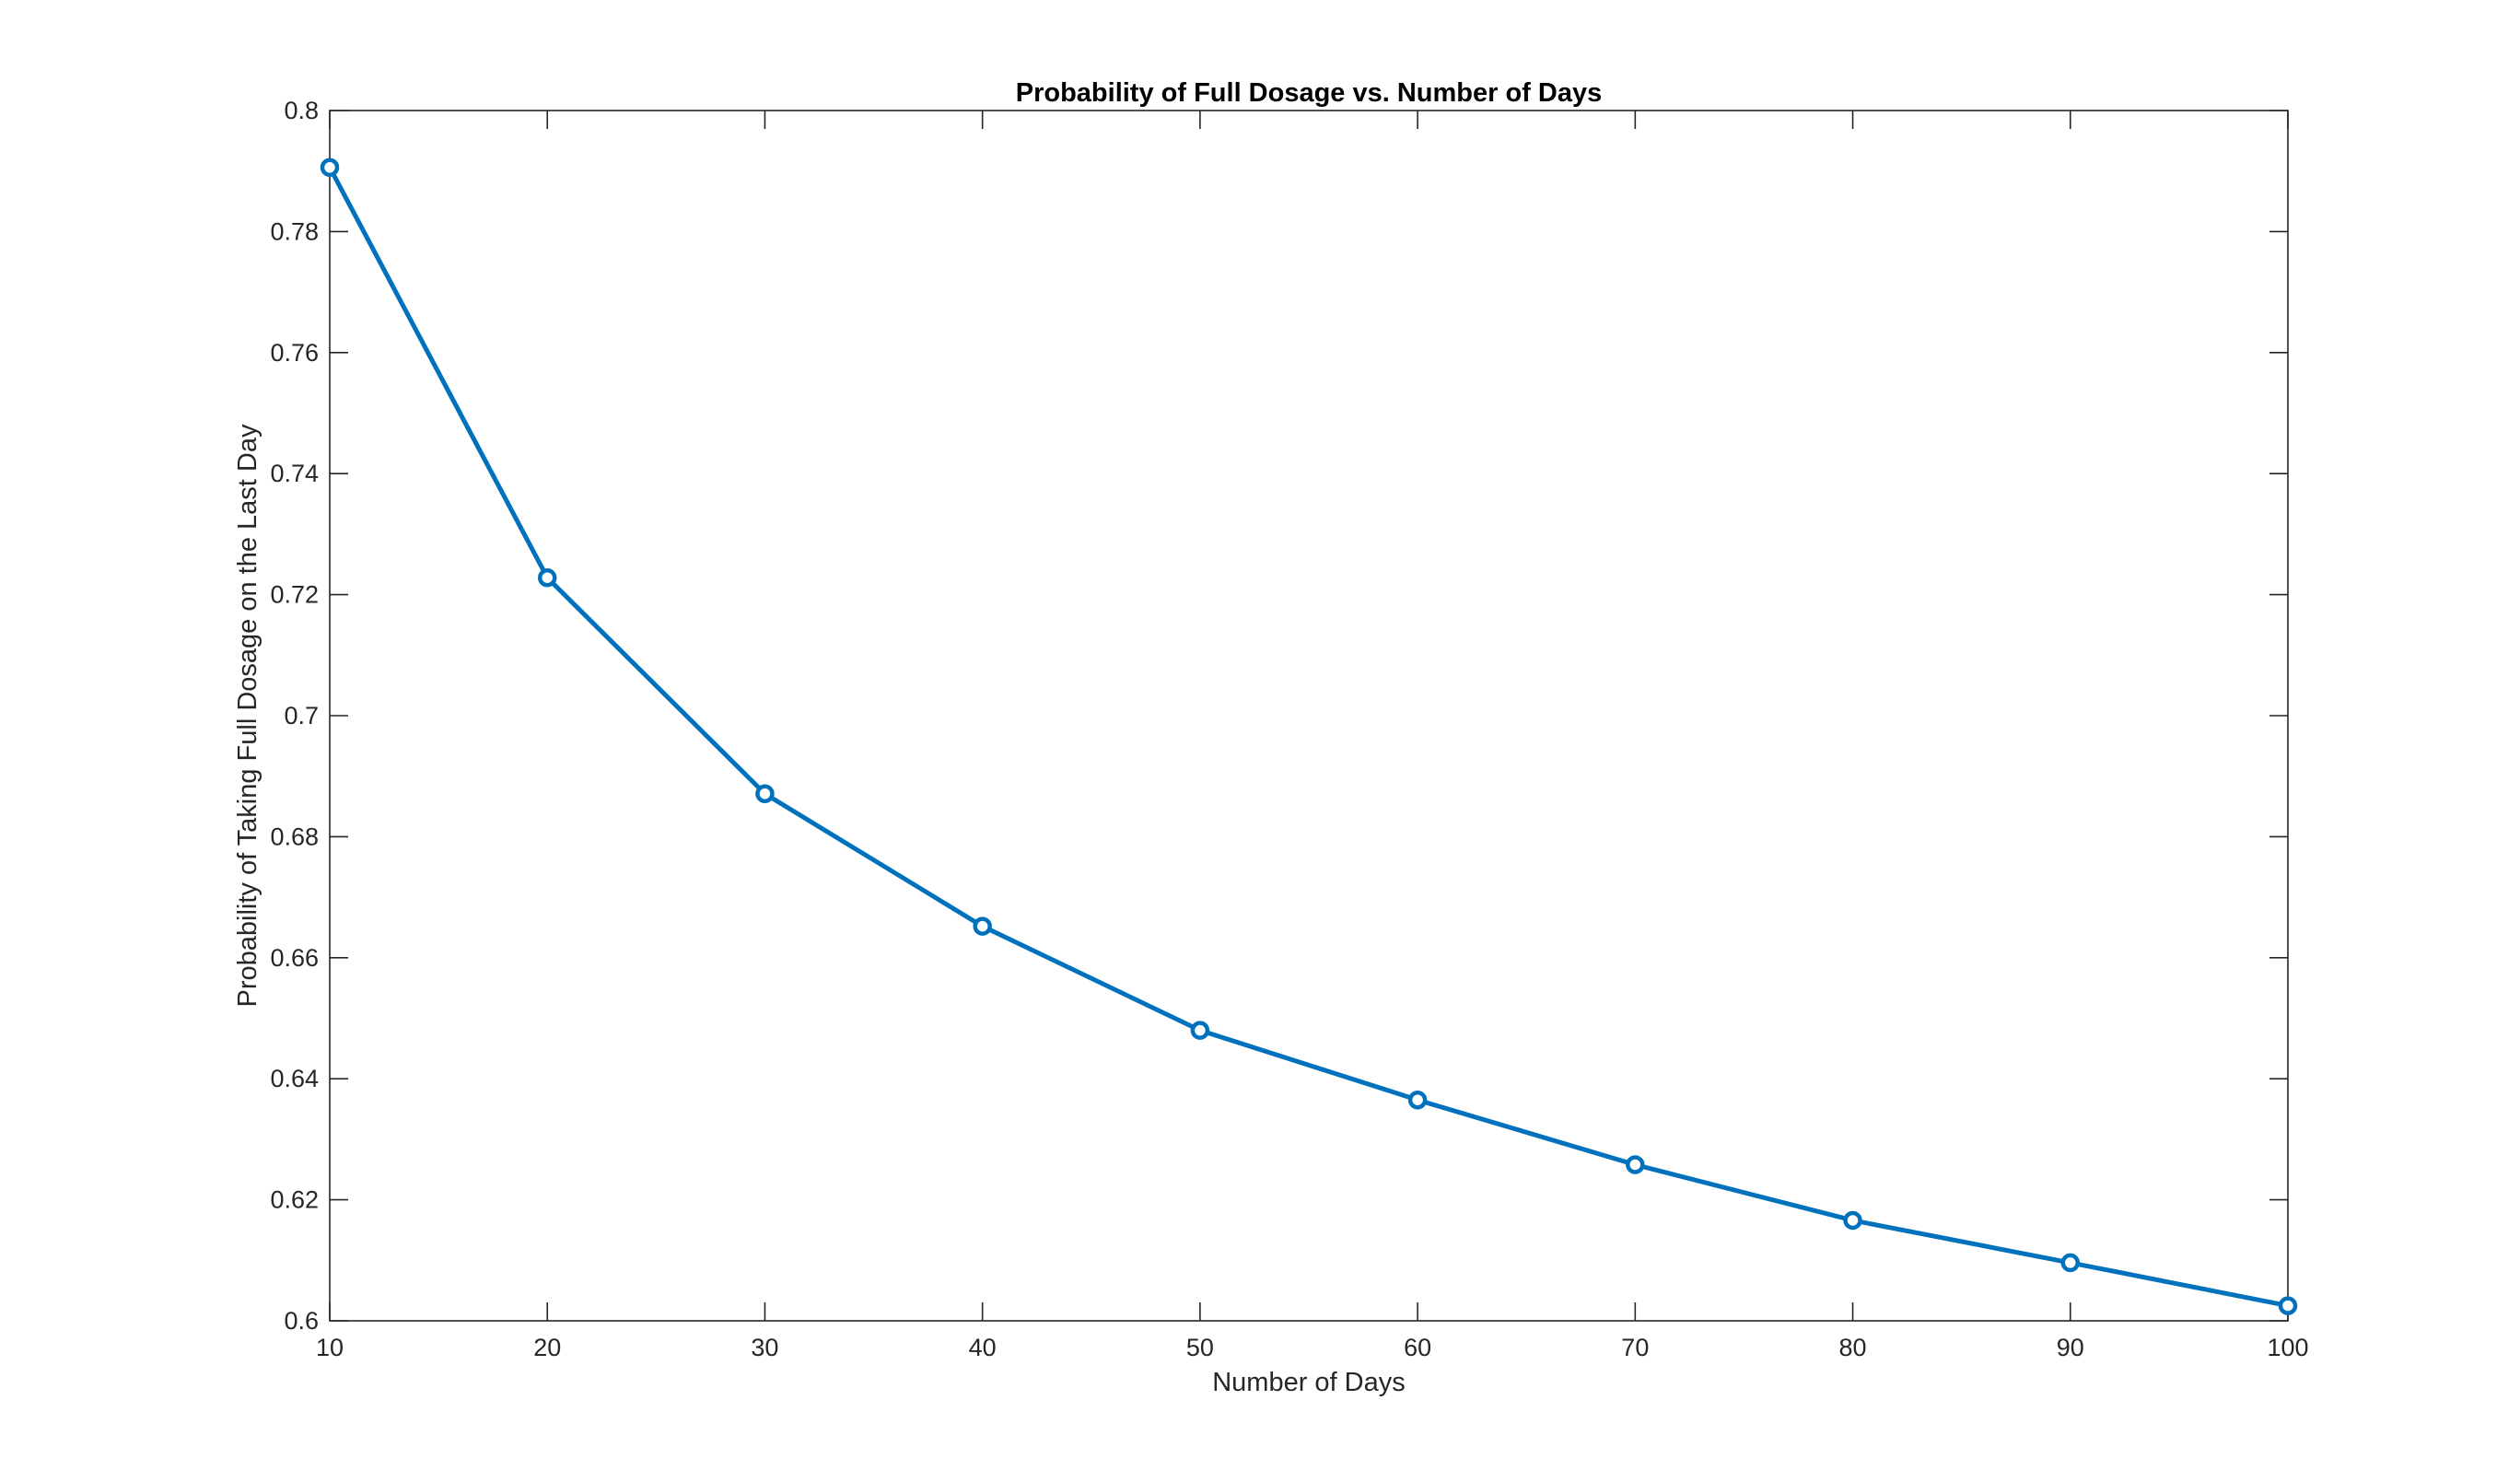 The width and height of the screenshot is (2520, 1482). What do you see at coordinates (1200, 1347) in the screenshot?
I see `x-tick-label: 50` at bounding box center [1200, 1347].